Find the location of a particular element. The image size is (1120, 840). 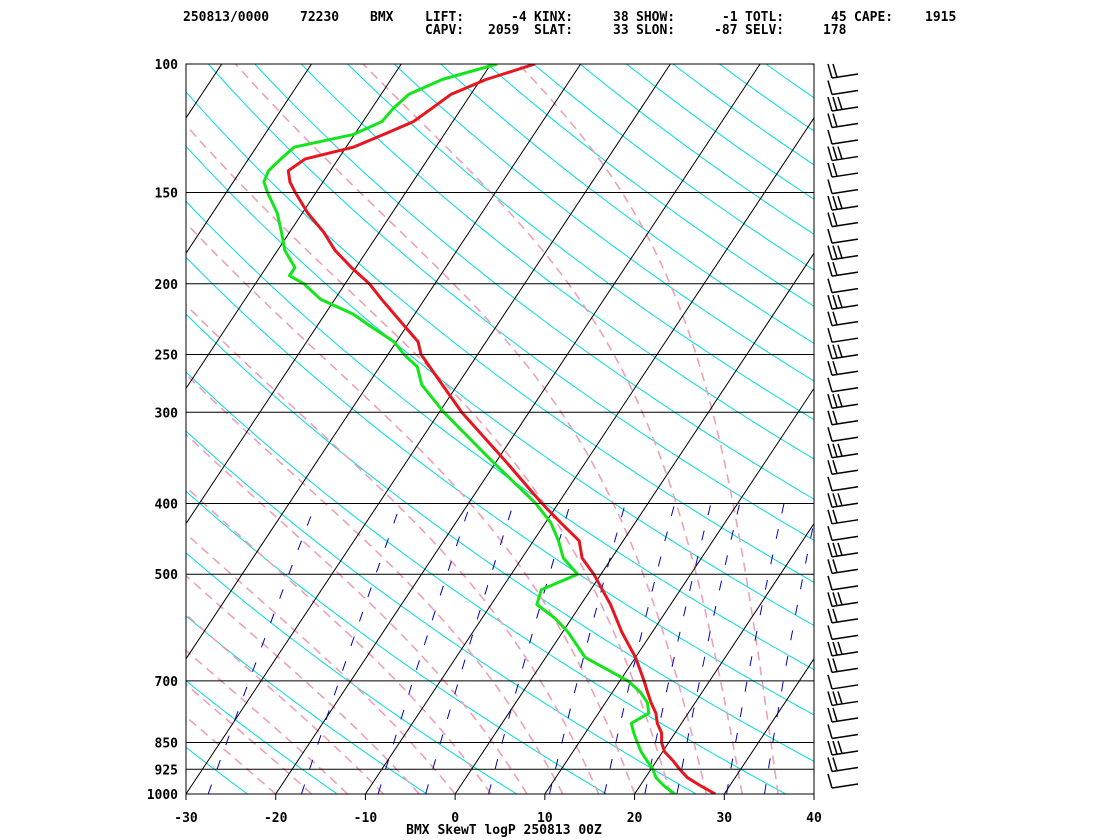

x-tick-label: 20 is located at coordinates (635, 818).